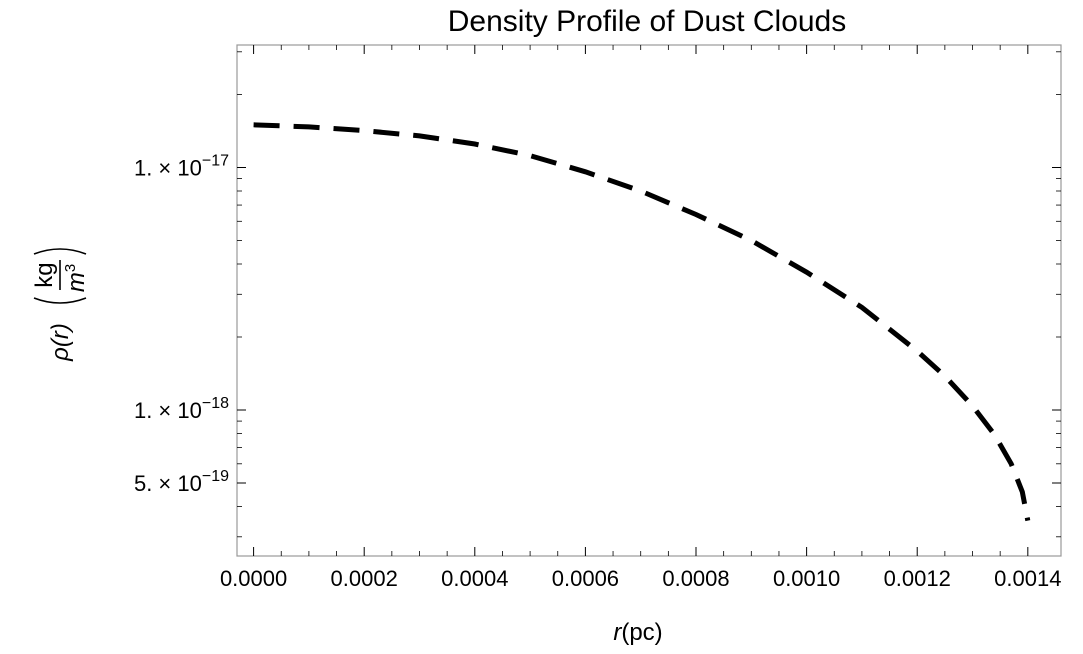 This screenshot has width=1083, height=654. Describe the element at coordinates (364, 578) in the screenshot. I see `x-tick-label: 0.0002` at that location.